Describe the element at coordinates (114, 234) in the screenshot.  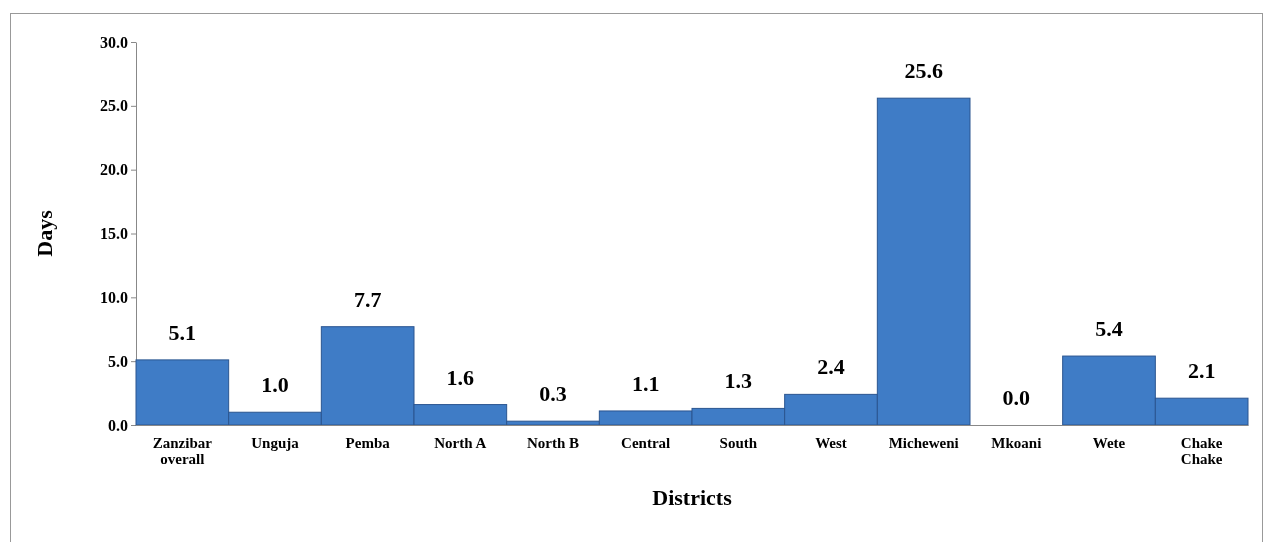
I see `y-tick-label: 15.0` at that location.